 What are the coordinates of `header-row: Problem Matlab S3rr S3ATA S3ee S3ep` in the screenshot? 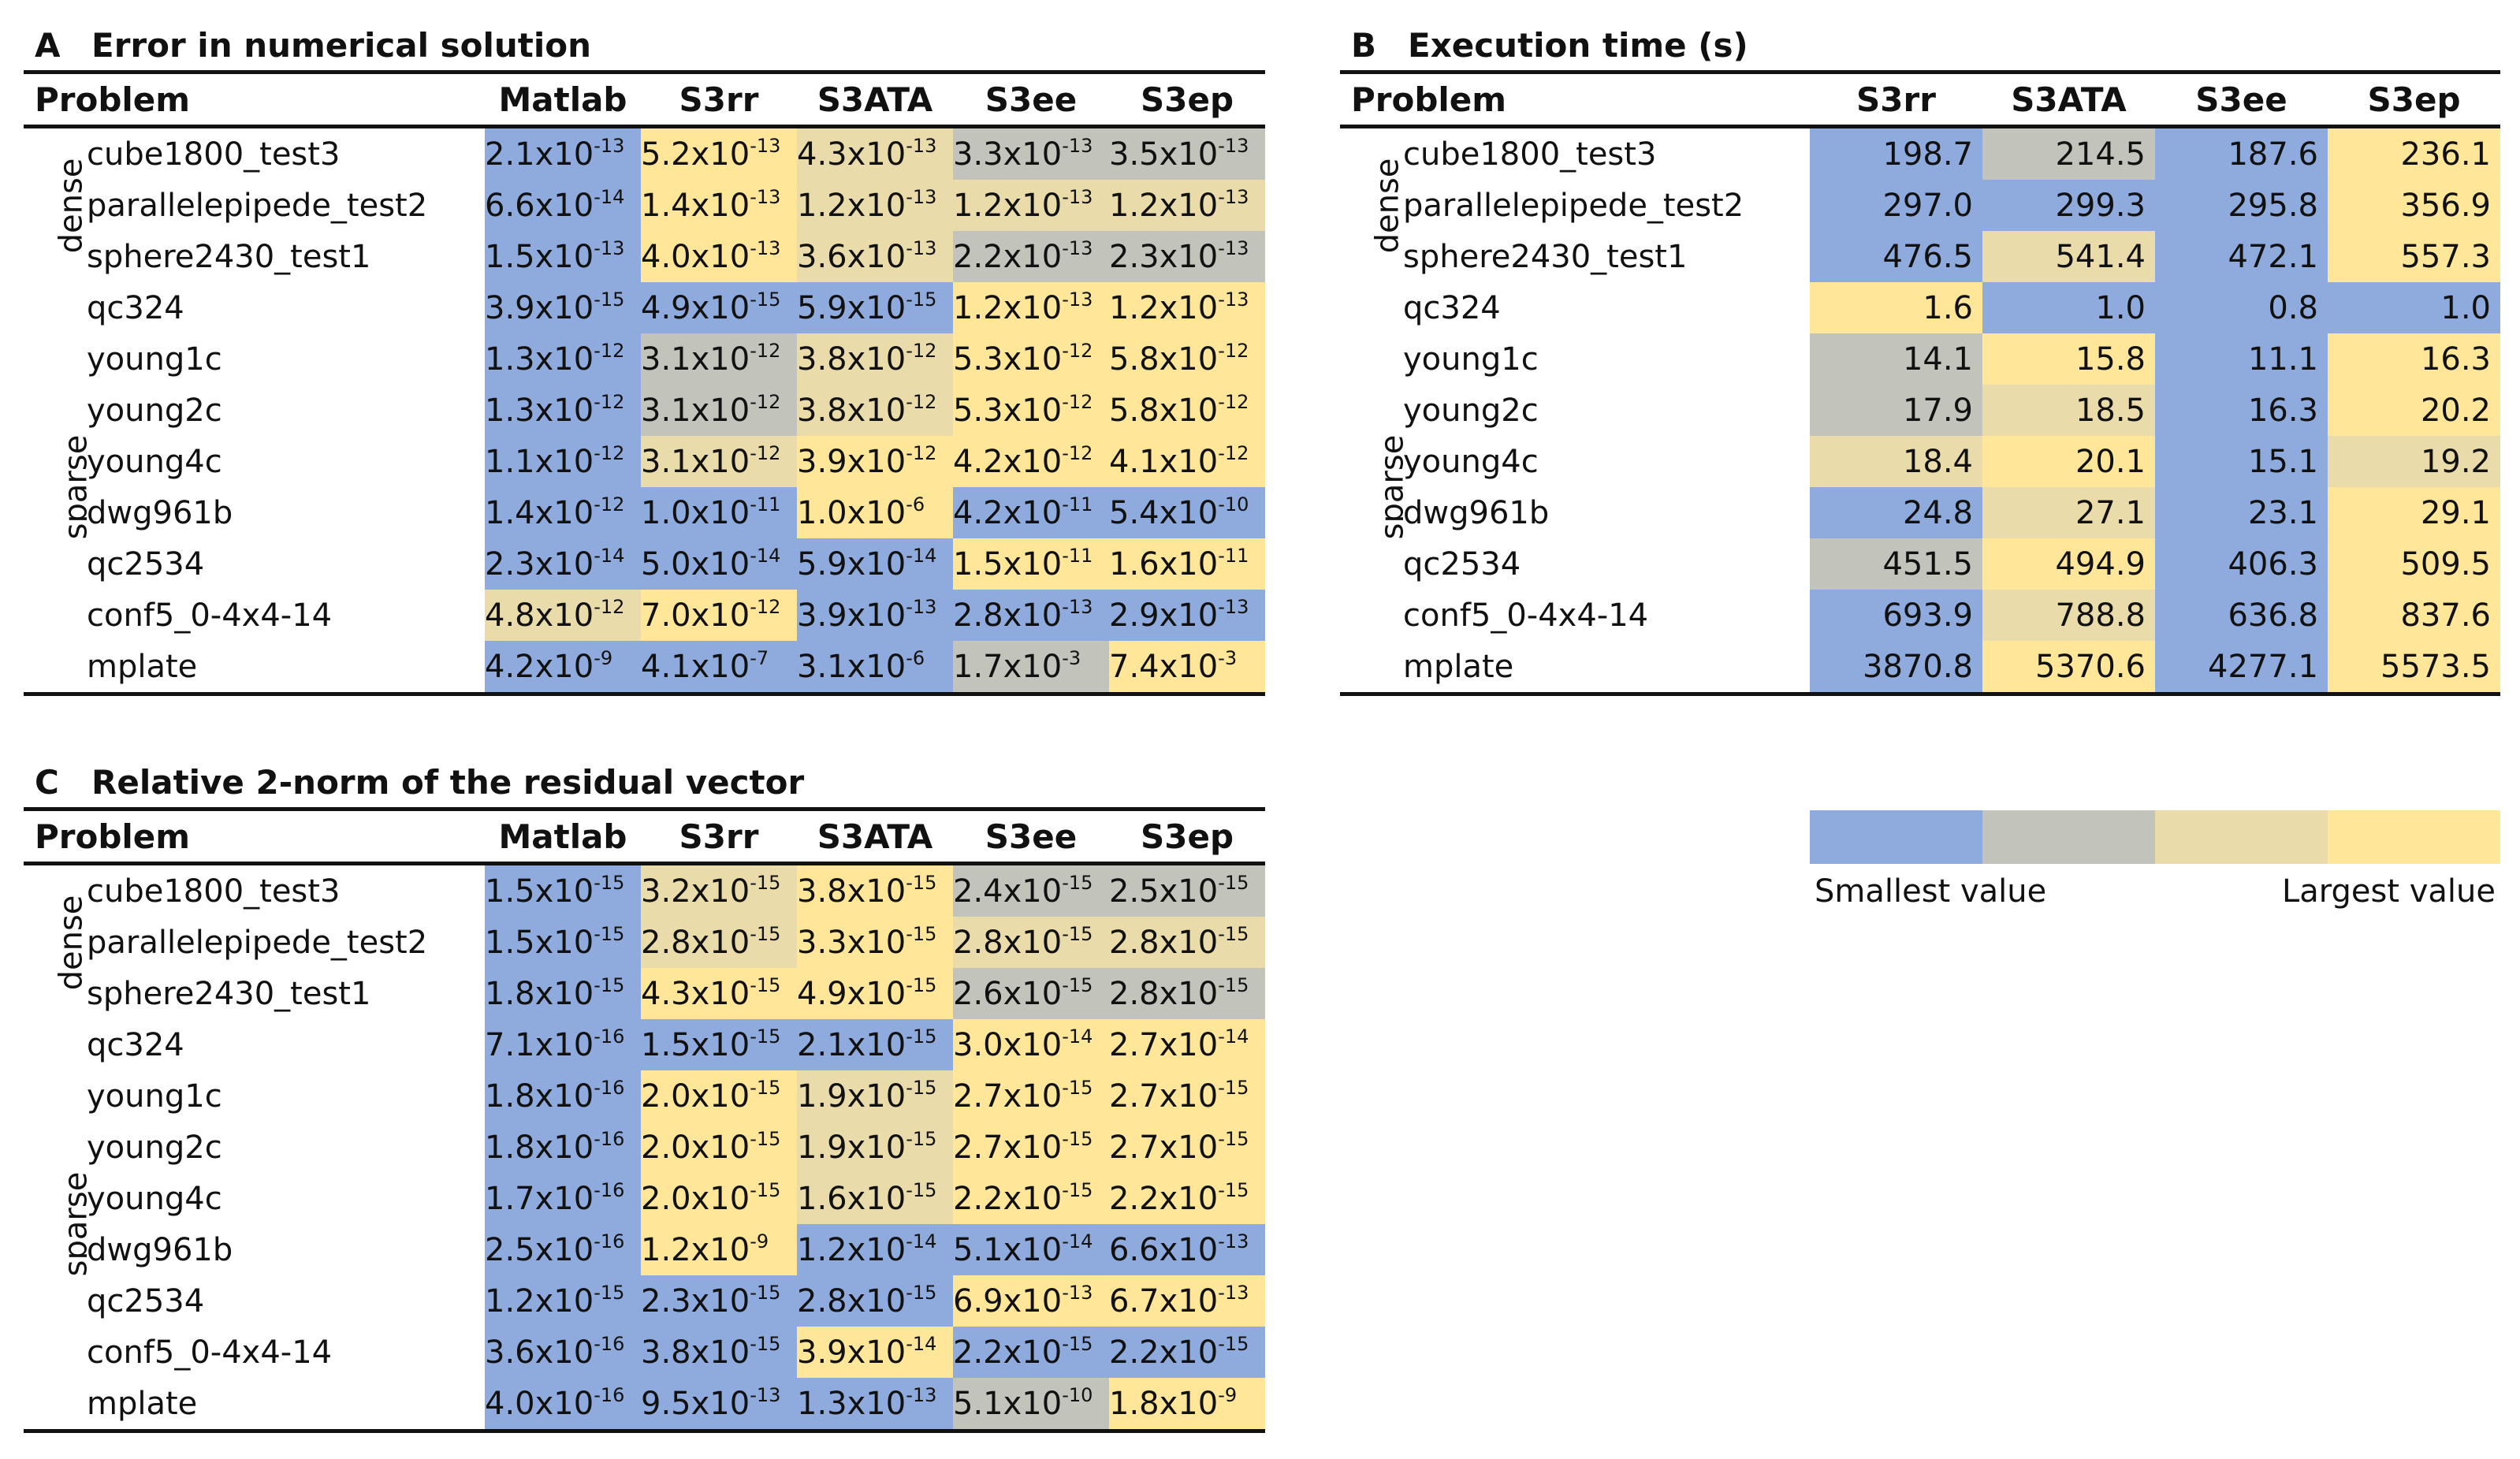 It's located at (644, 100).